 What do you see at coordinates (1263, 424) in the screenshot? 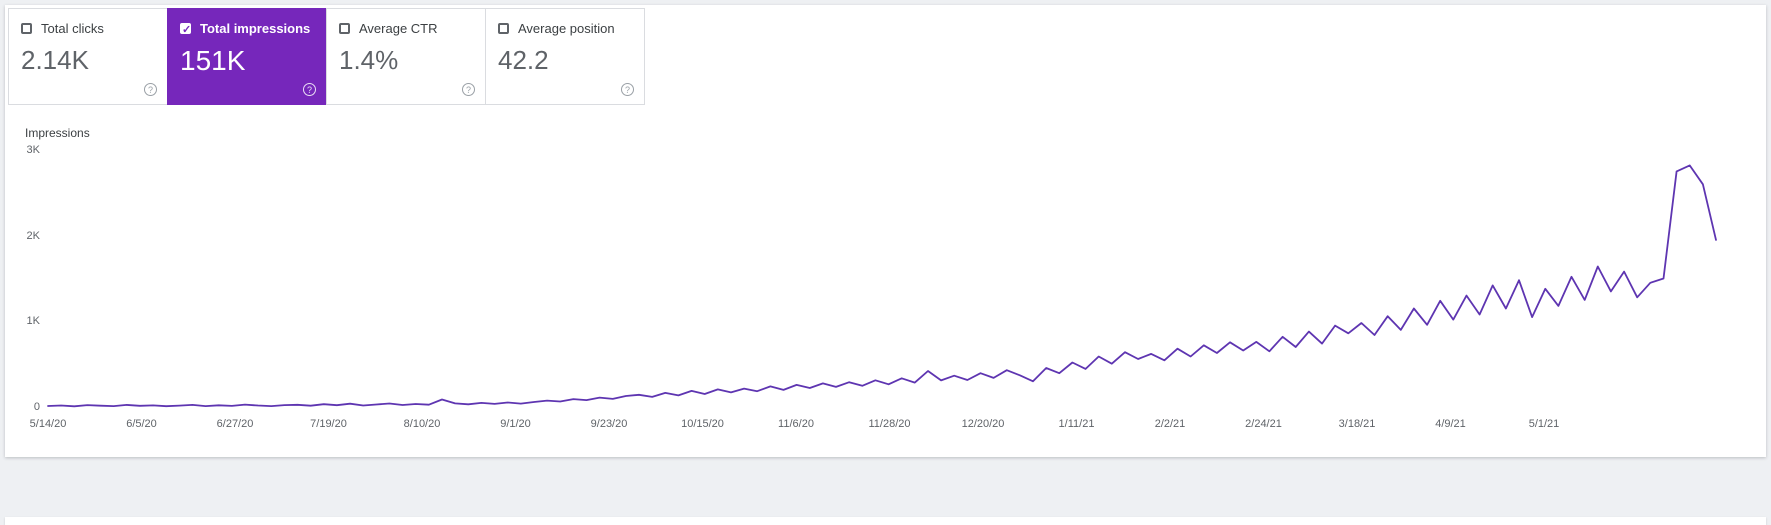
I see `x-axis-tick-label: 2/24/21` at bounding box center [1263, 424].